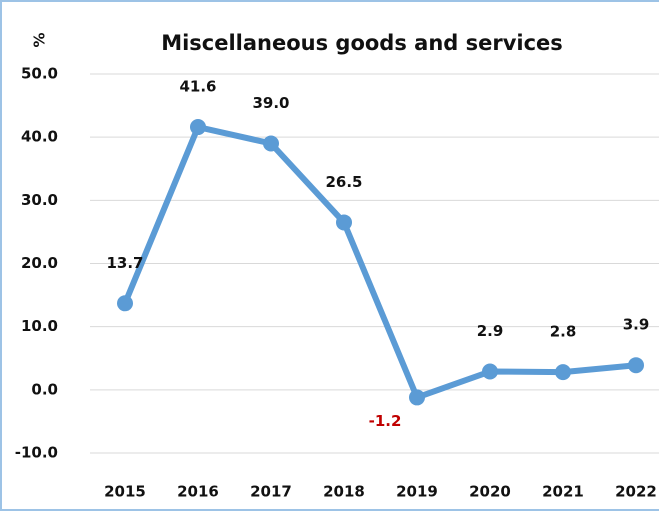 The image size is (659, 512). Describe the element at coordinates (39, 137) in the screenshot. I see `y-tick-label: 40.0` at that location.